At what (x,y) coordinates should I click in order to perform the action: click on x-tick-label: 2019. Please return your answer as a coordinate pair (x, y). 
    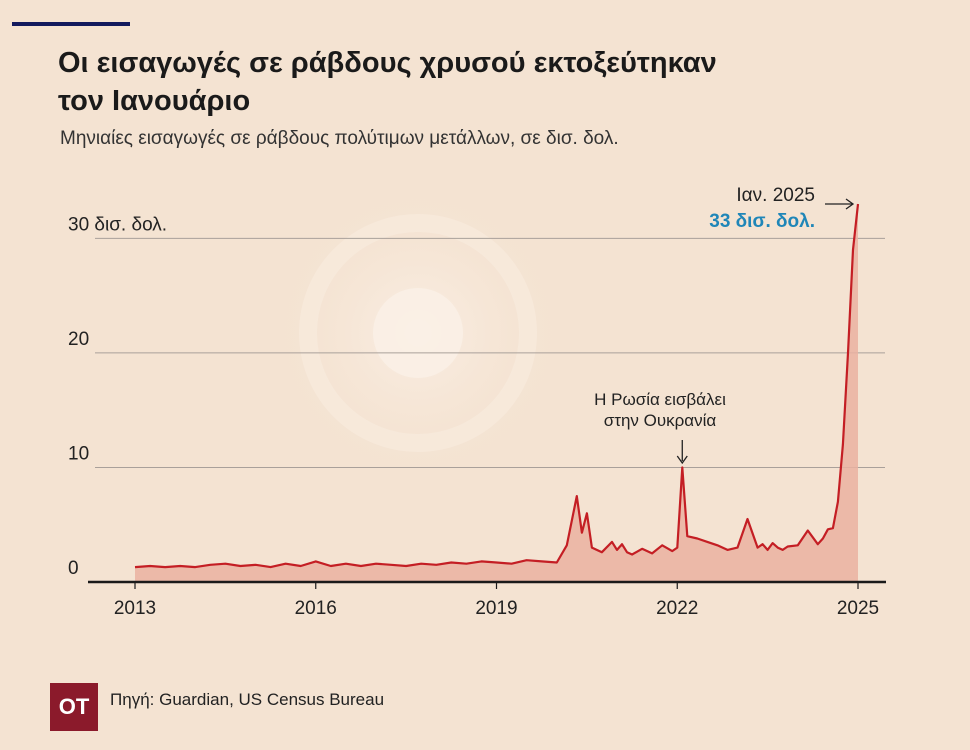
    Looking at the image, I should click on (496, 608).